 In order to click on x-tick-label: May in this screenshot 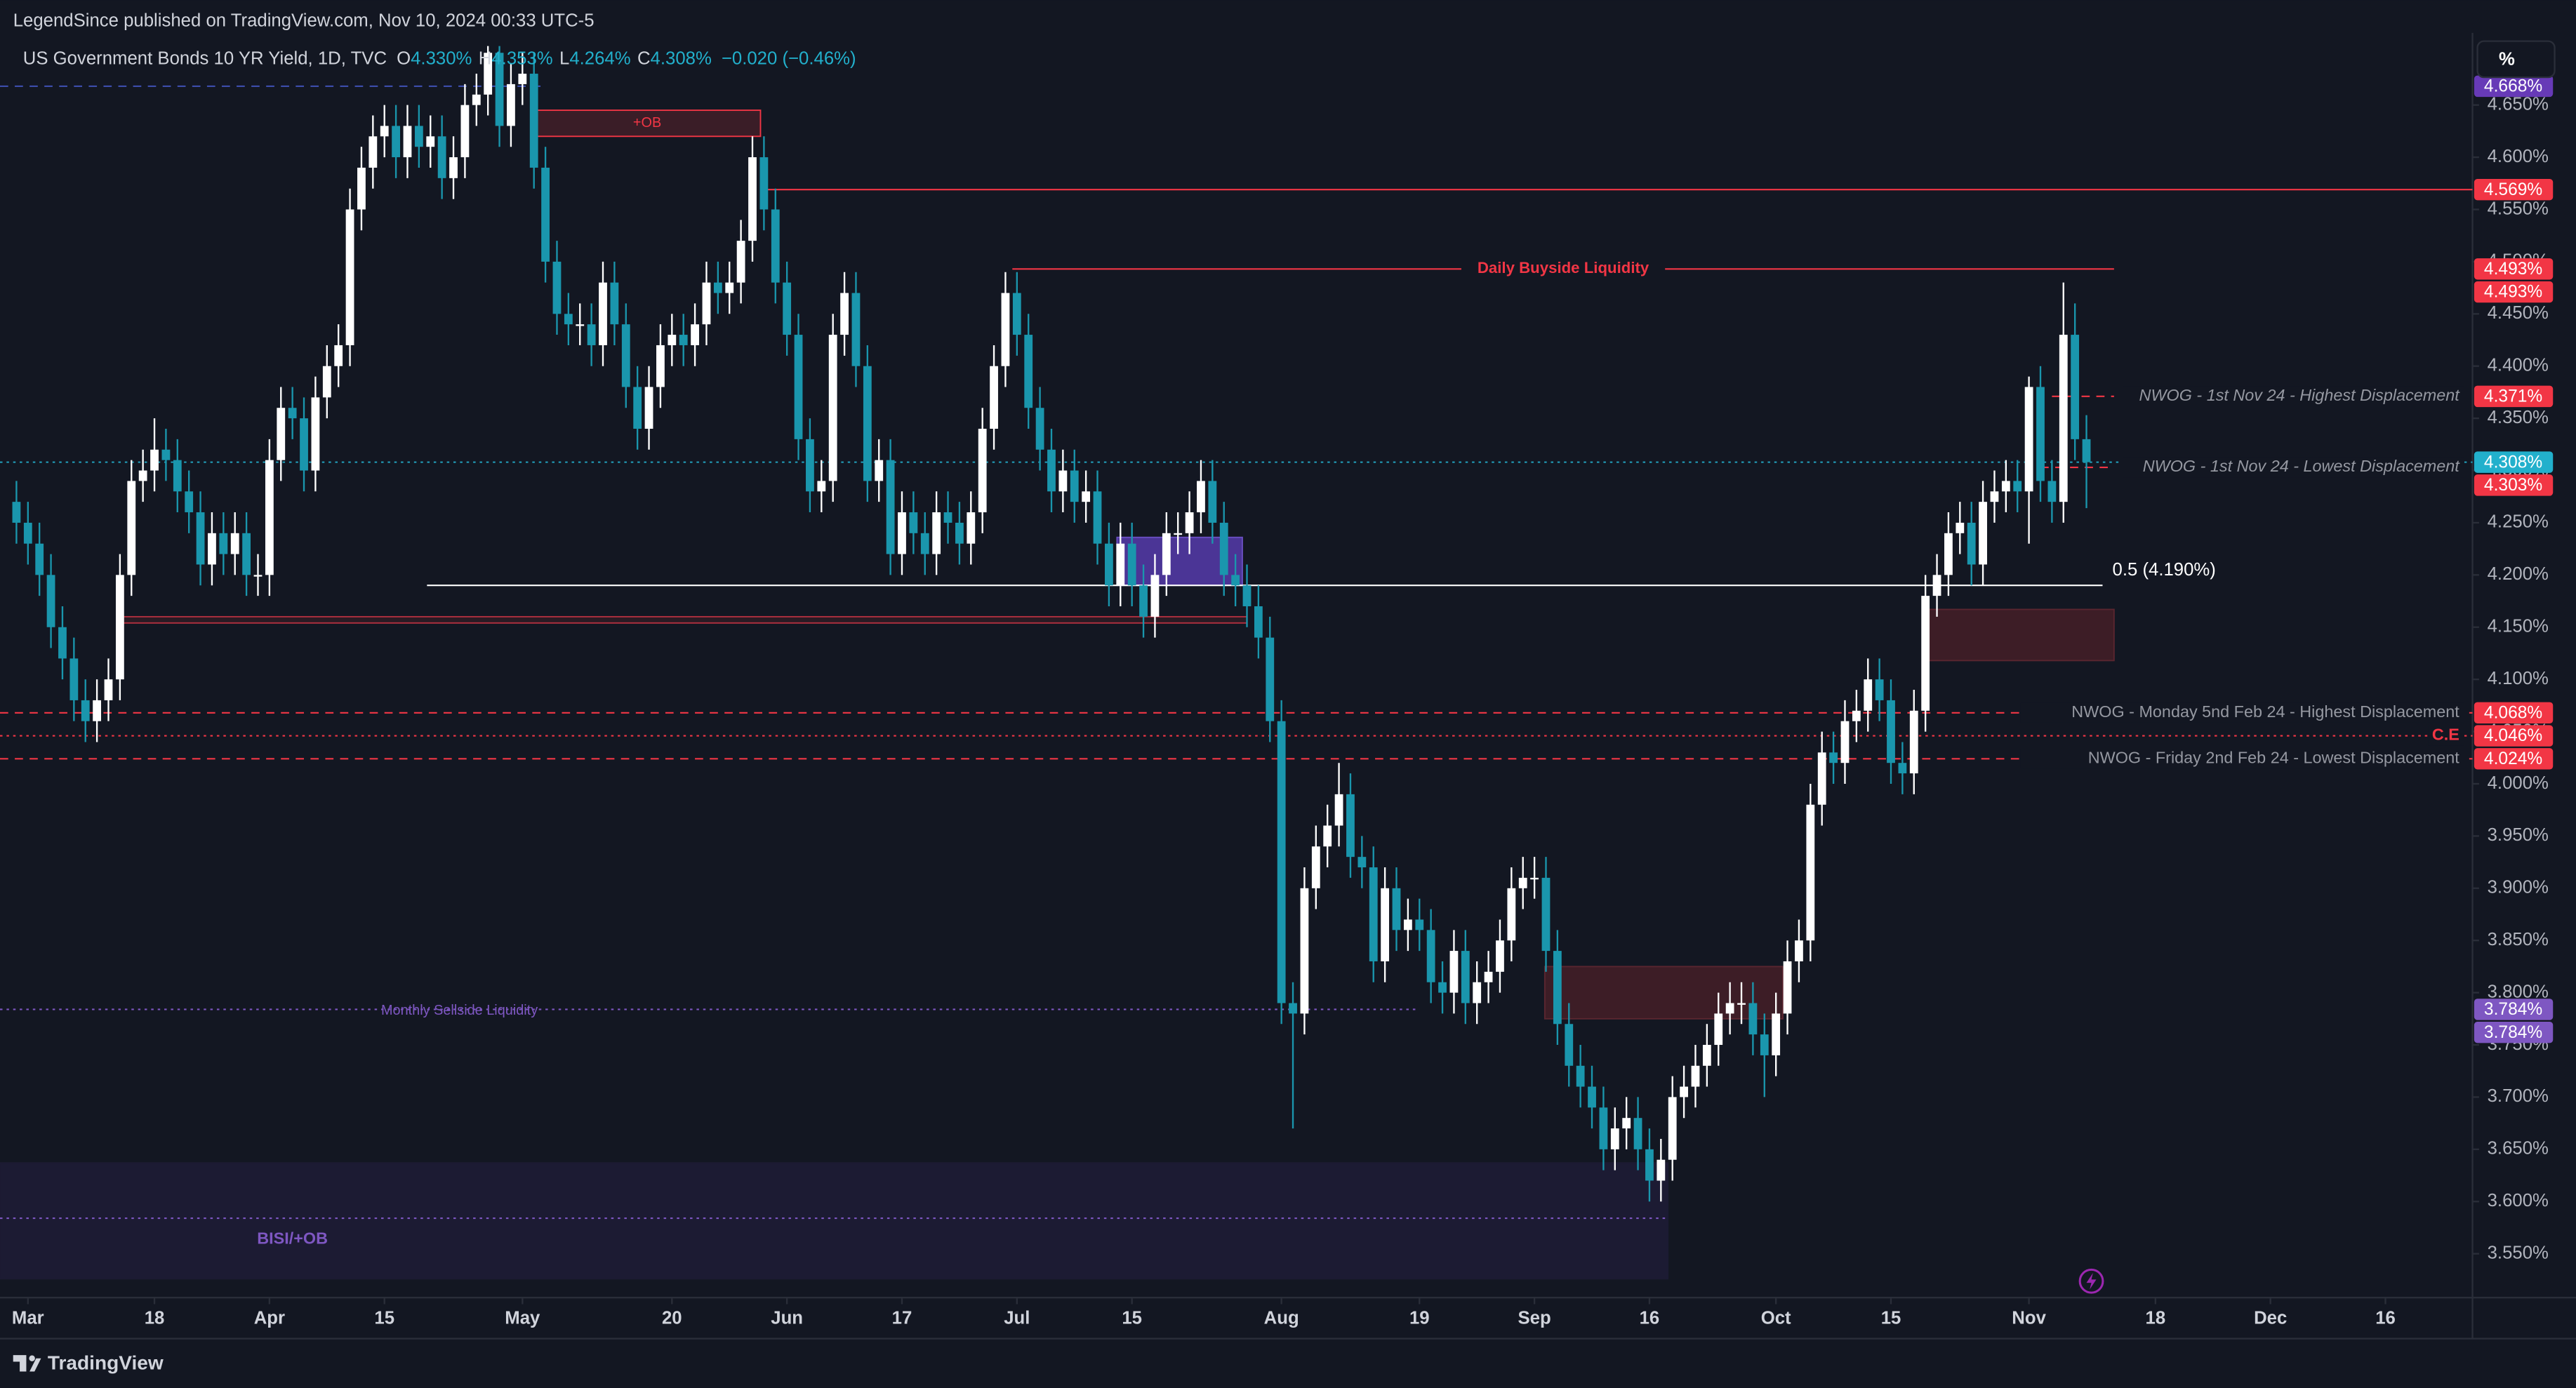, I will do `click(522, 1318)`.